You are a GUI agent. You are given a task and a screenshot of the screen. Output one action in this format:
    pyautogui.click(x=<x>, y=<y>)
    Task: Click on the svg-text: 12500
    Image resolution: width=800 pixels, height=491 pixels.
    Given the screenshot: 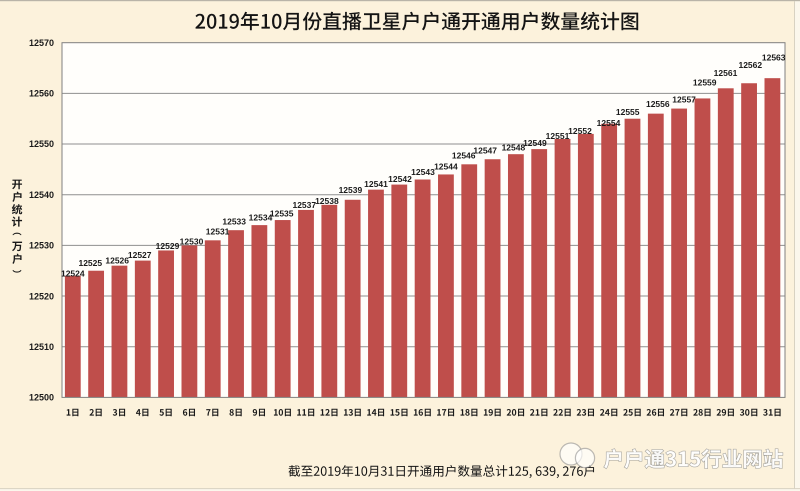 What is the action you would take?
    pyautogui.click(x=41, y=398)
    